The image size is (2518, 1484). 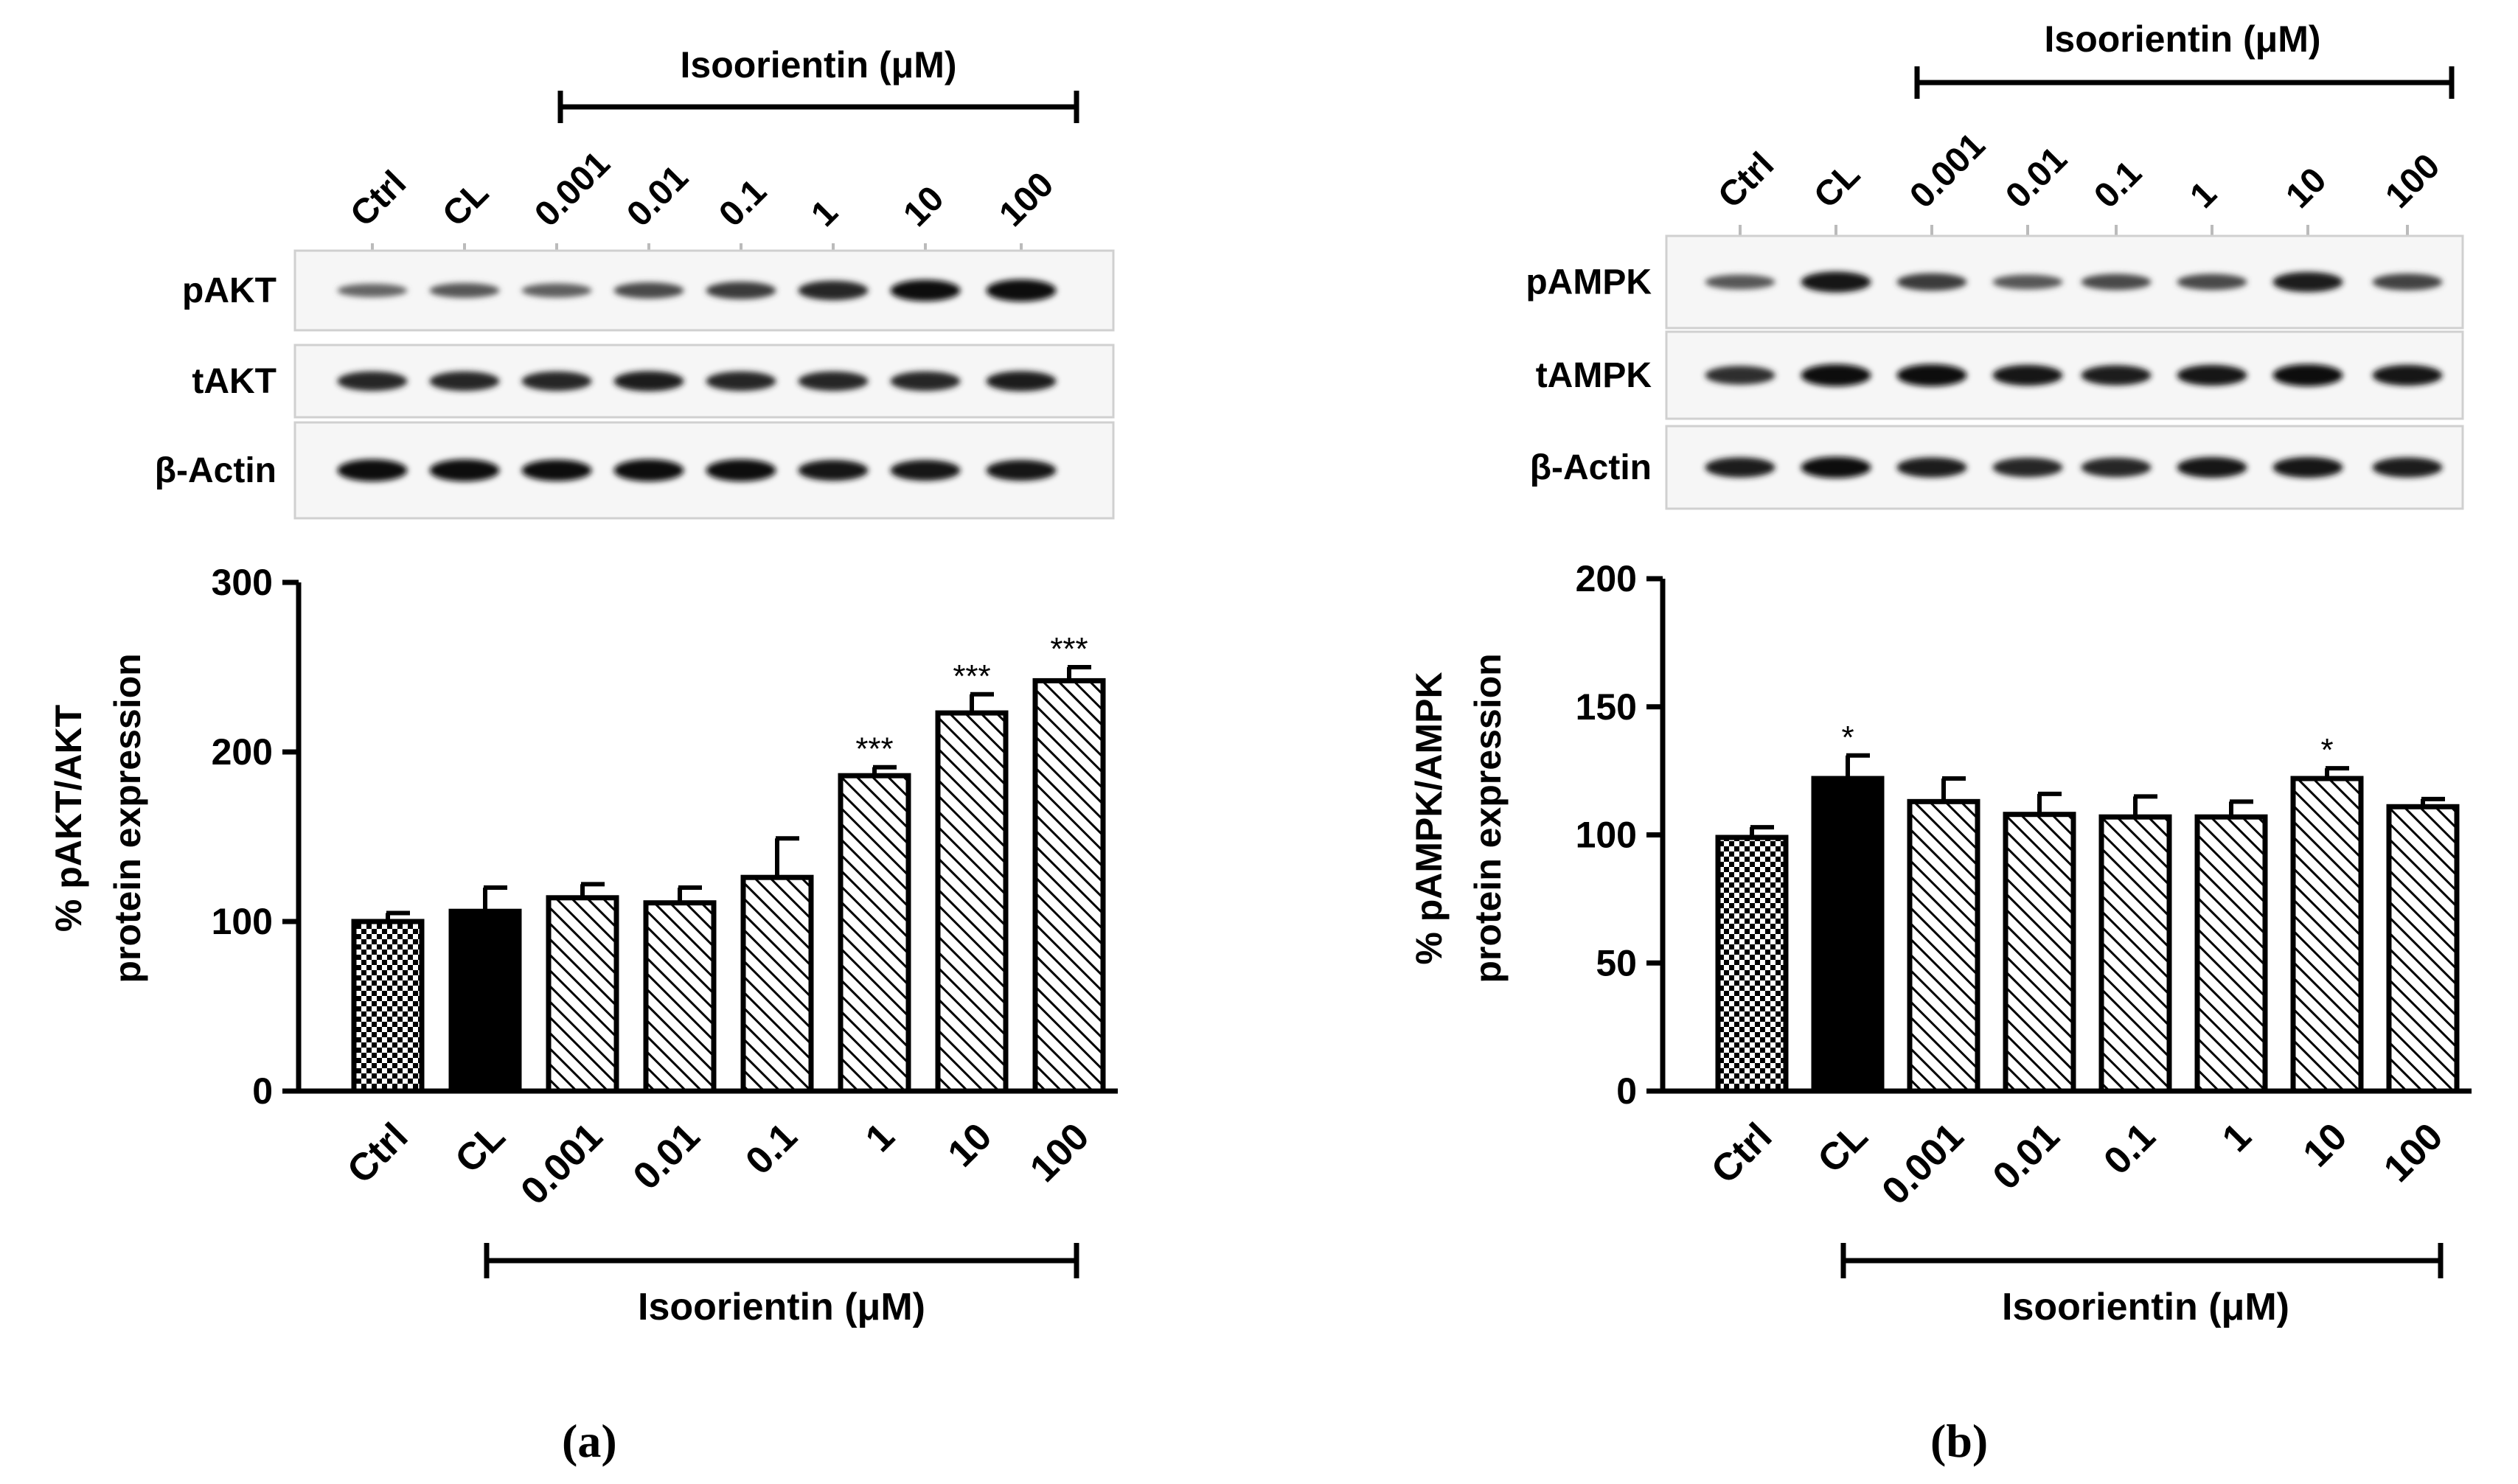 What do you see at coordinates (970, 1145) in the screenshot?
I see `x-tick-label: 10` at bounding box center [970, 1145].